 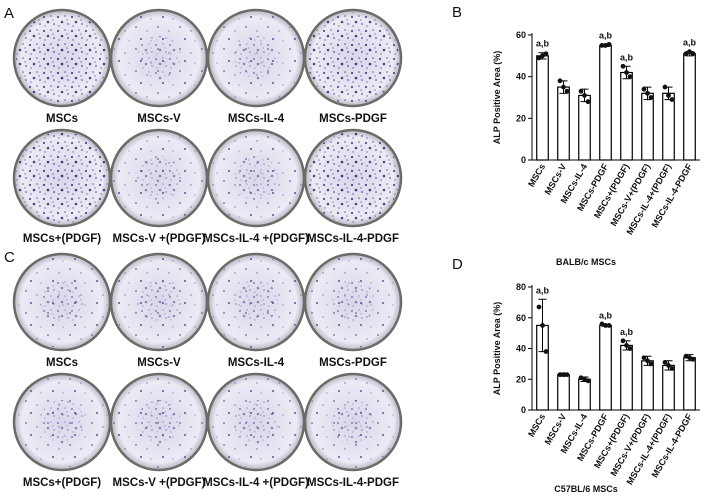 I want to click on y-tick-label: 80, so click(x=521, y=287).